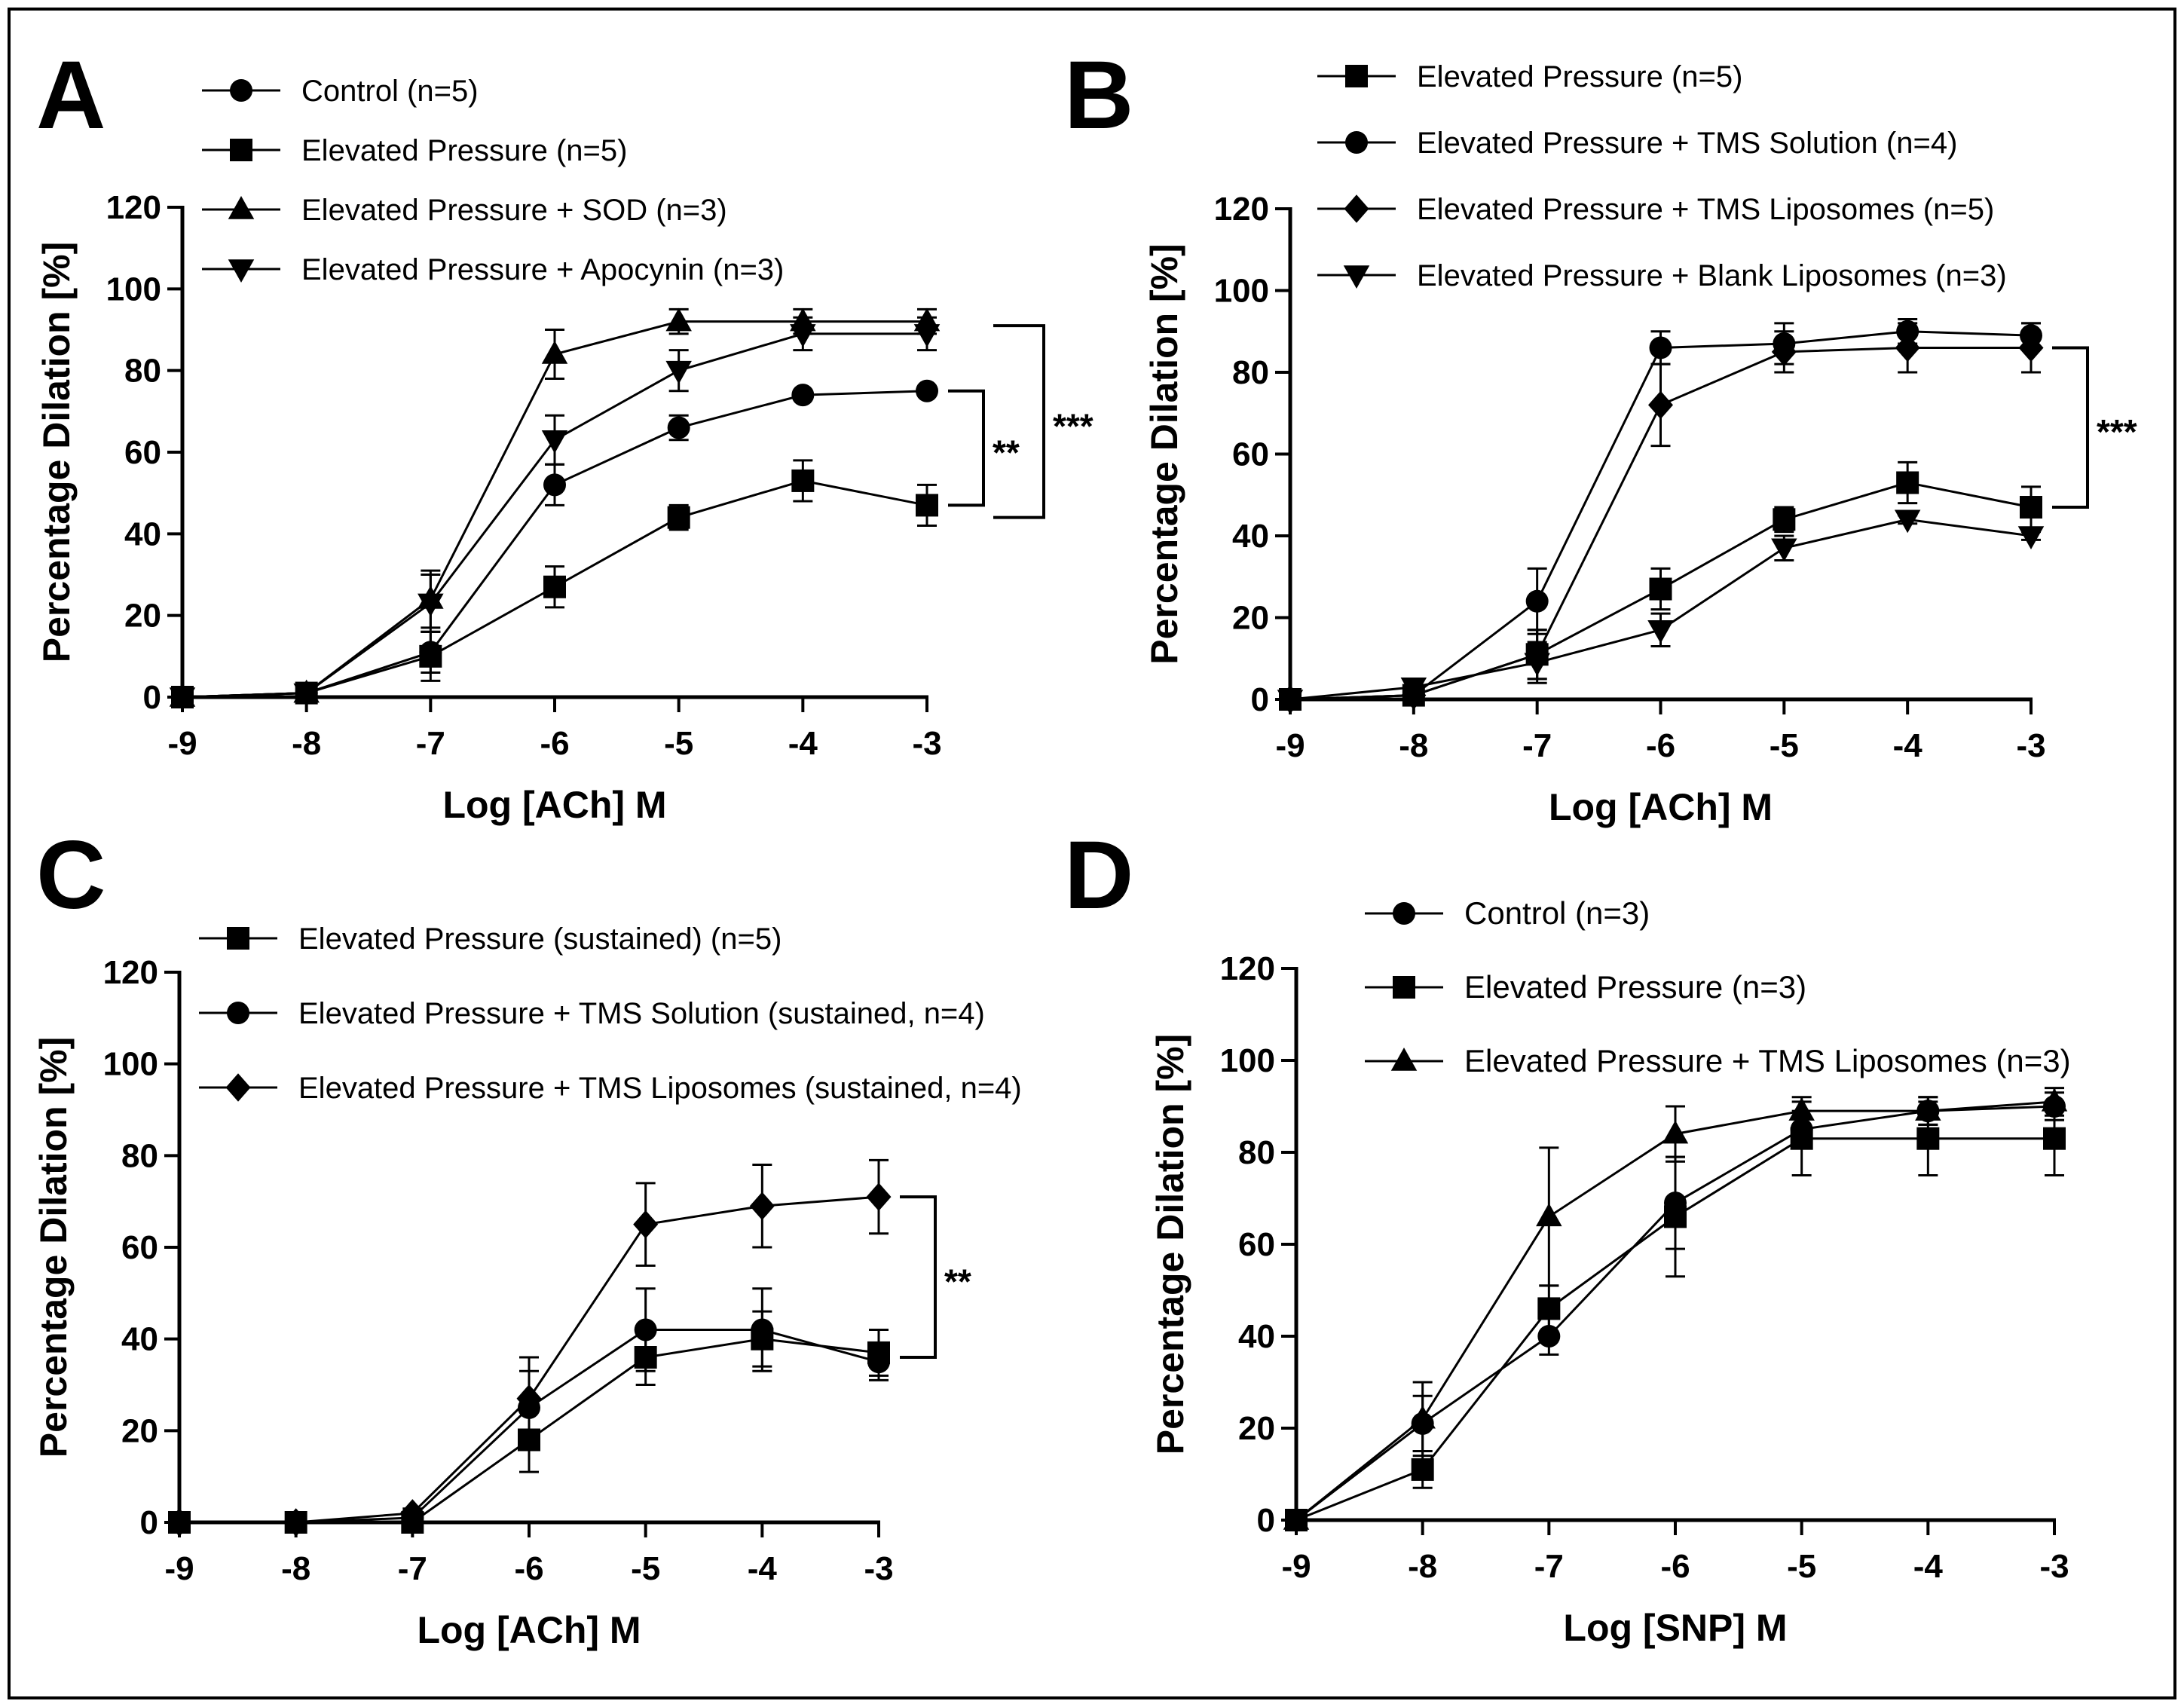 This screenshot has width=2184, height=1707. I want to click on panel-letter: C, so click(71, 875).